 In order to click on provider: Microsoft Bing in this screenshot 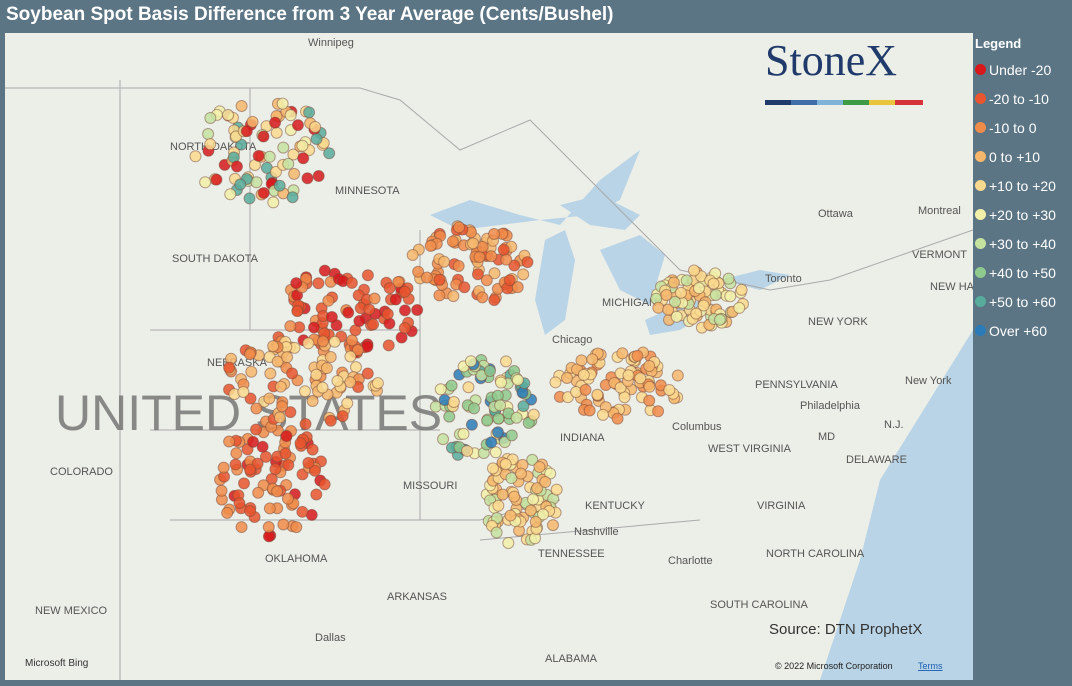, I will do `click(56, 663)`.